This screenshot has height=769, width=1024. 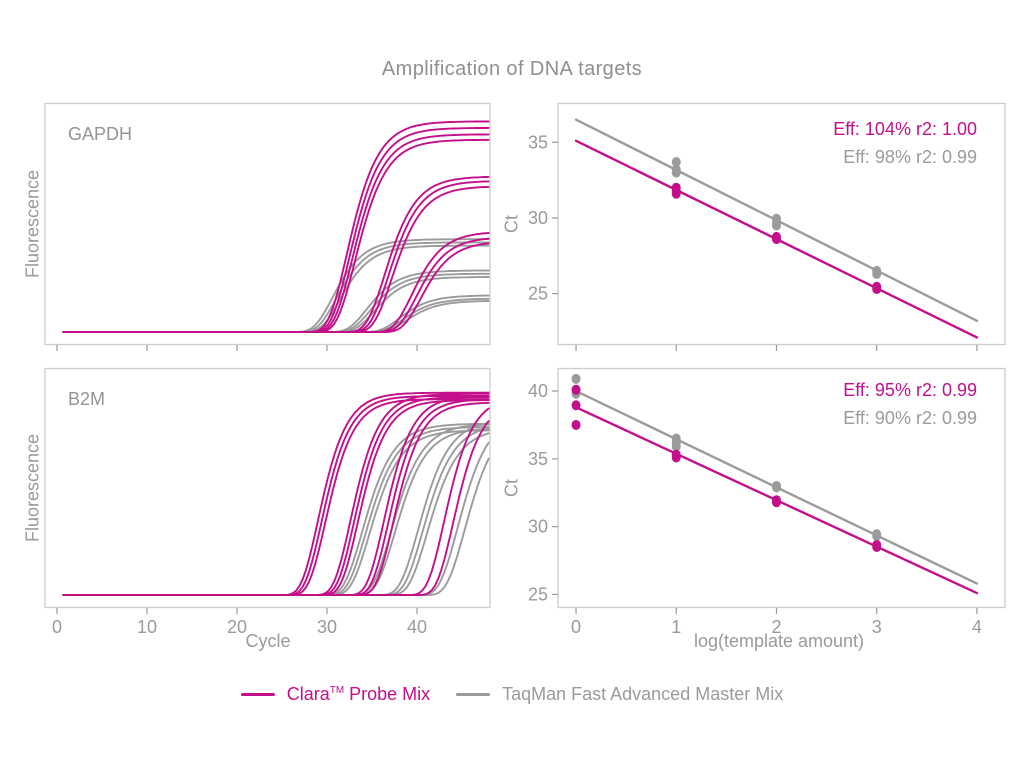 I want to click on x-axis-label-log-template: log(template amount), so click(x=779, y=641).